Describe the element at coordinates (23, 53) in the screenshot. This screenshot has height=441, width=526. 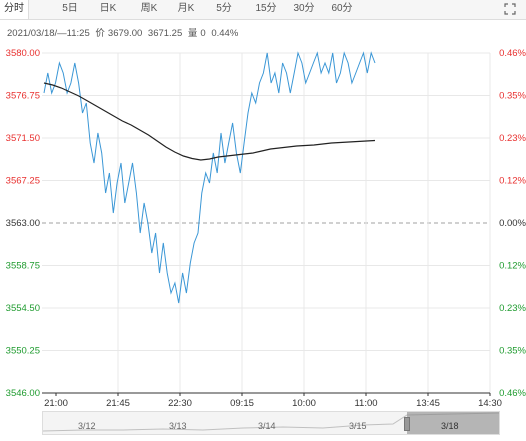
I see `price-tick-label: 3580.00` at that location.